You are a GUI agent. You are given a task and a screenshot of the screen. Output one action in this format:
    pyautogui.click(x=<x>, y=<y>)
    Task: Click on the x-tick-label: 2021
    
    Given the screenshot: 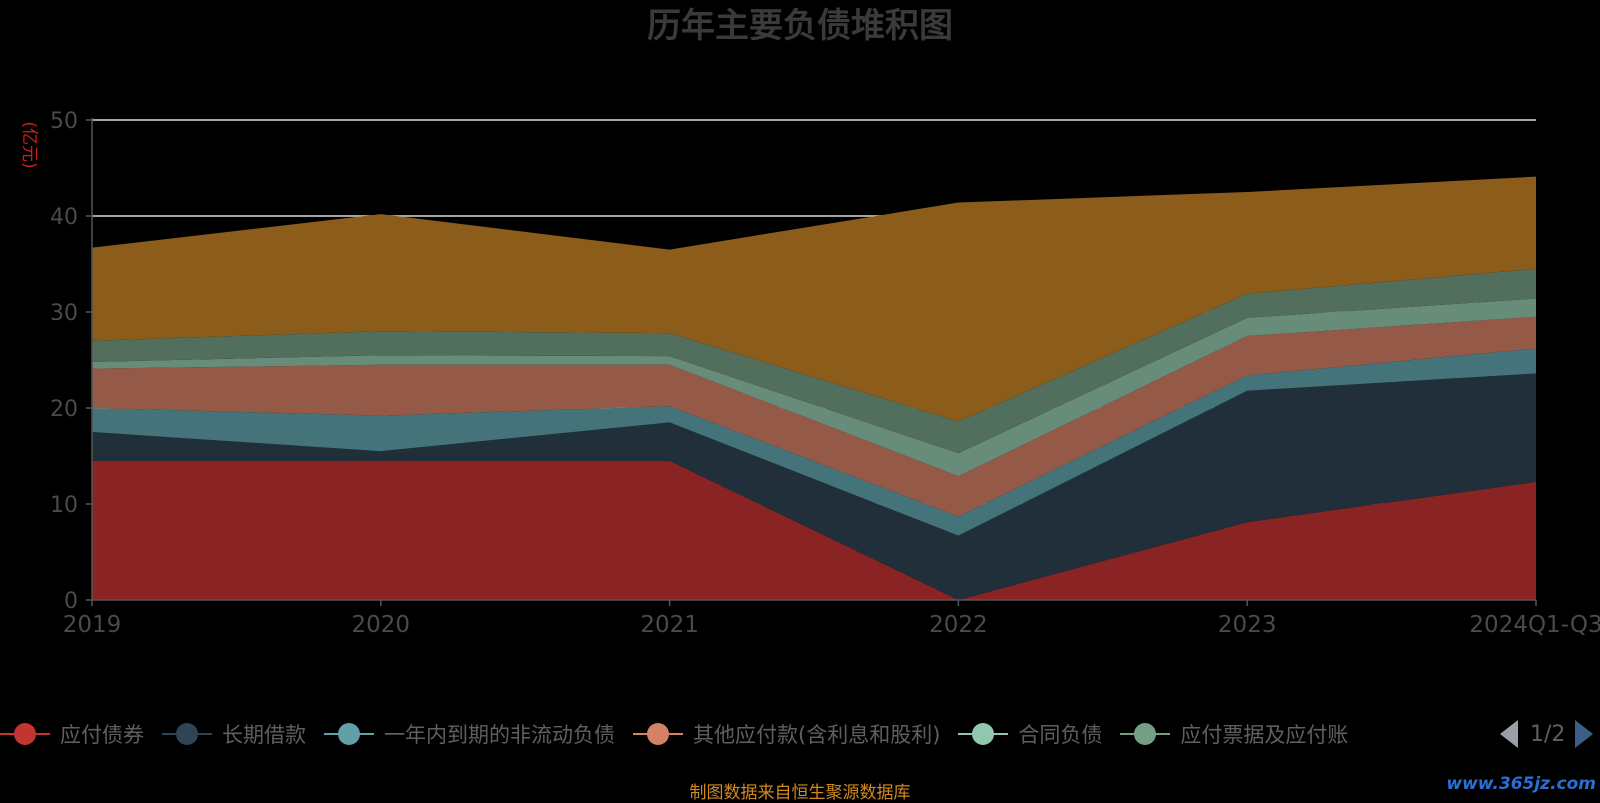 What is the action you would take?
    pyautogui.click(x=669, y=625)
    